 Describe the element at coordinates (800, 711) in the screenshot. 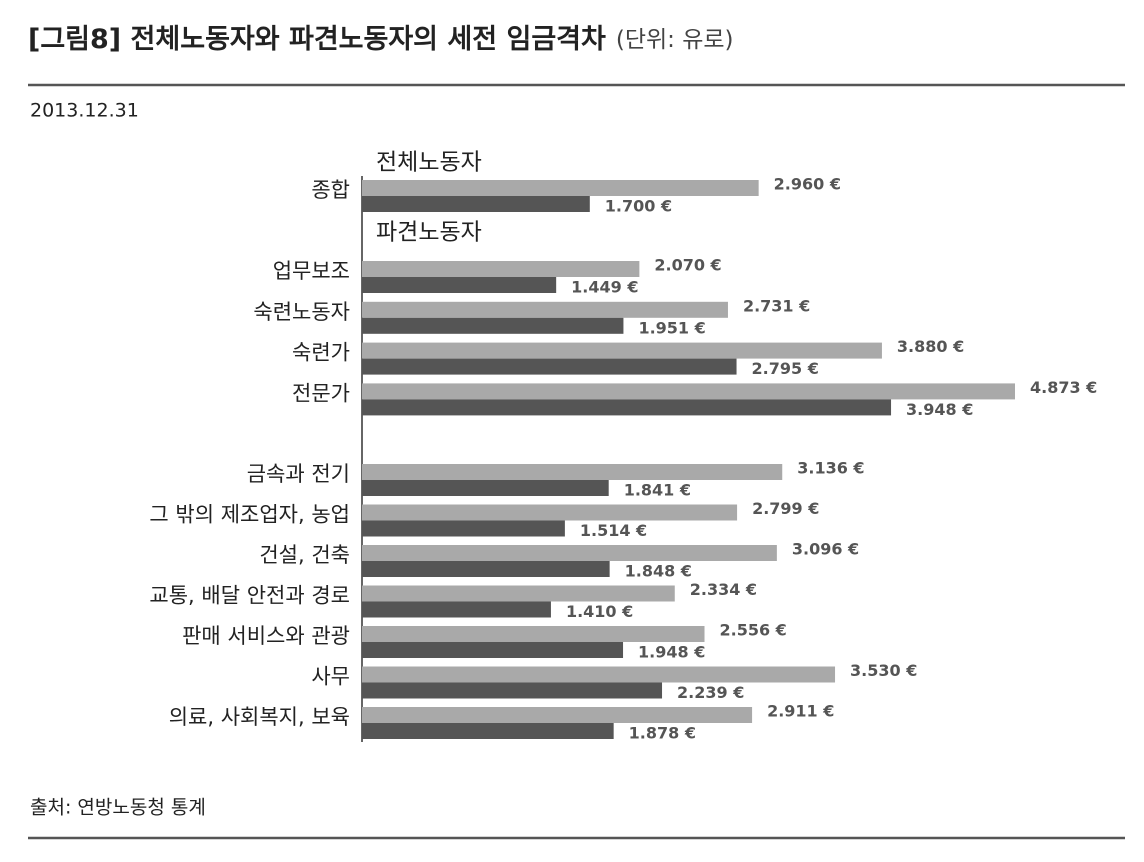

I see `value-label: 2.911 €` at that location.